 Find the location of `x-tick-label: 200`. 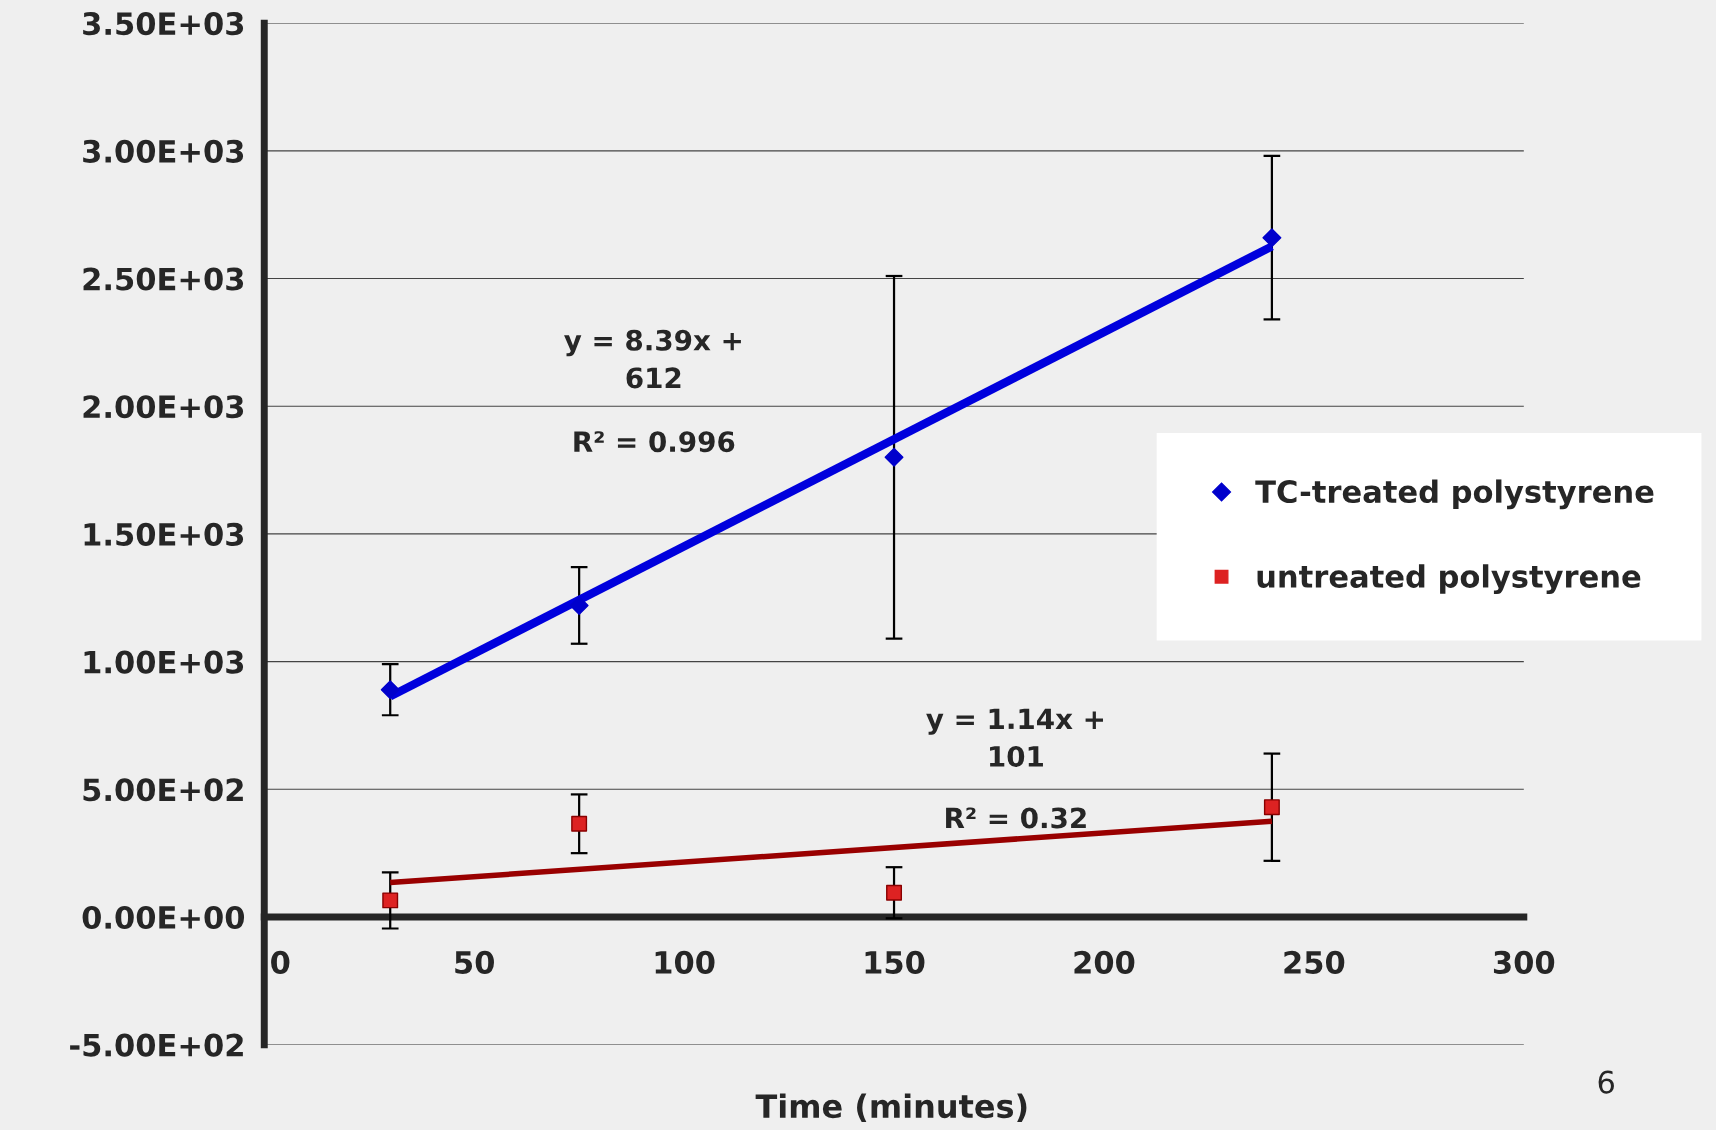

x-tick-label: 200 is located at coordinates (1104, 962).